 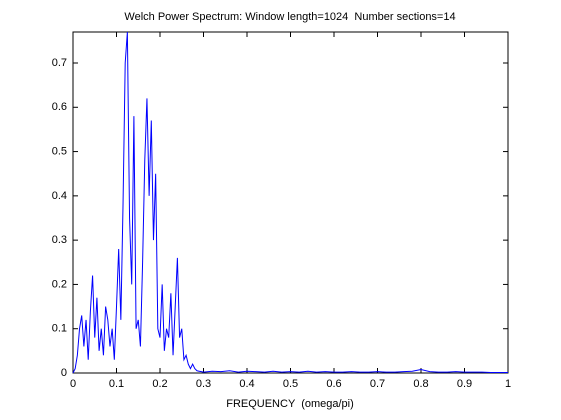 What do you see at coordinates (290, 384) in the screenshot?
I see `x-tick-label: 0.5` at bounding box center [290, 384].